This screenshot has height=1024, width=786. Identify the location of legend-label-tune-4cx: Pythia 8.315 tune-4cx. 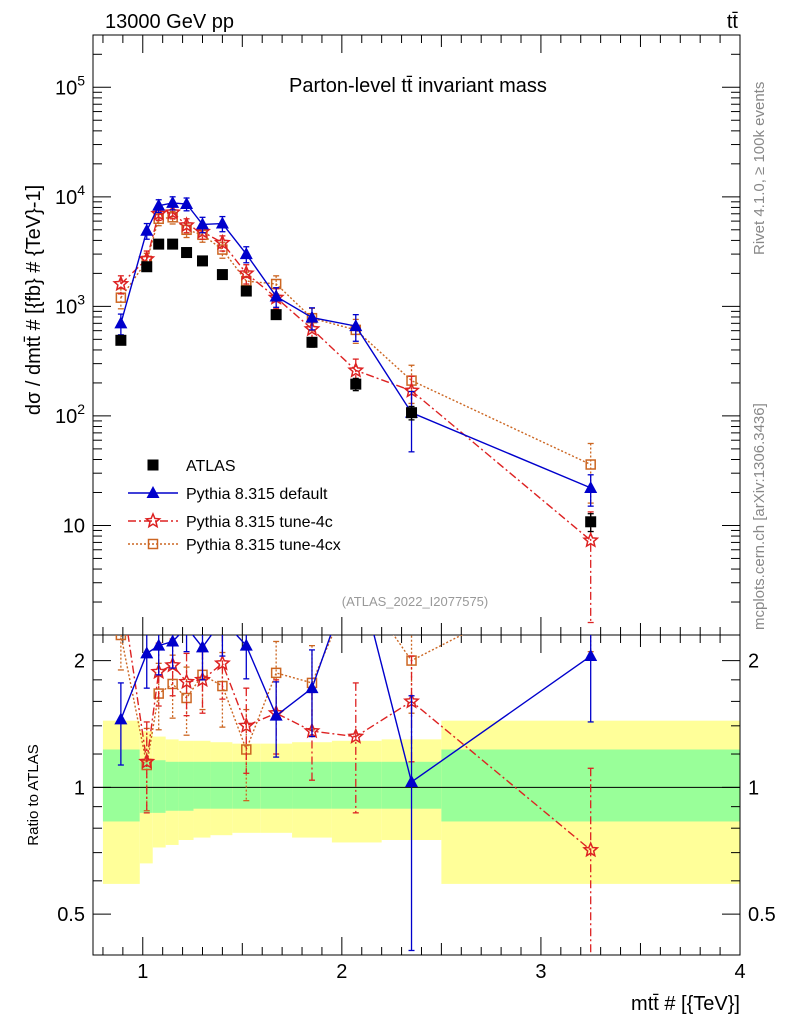
(263, 545).